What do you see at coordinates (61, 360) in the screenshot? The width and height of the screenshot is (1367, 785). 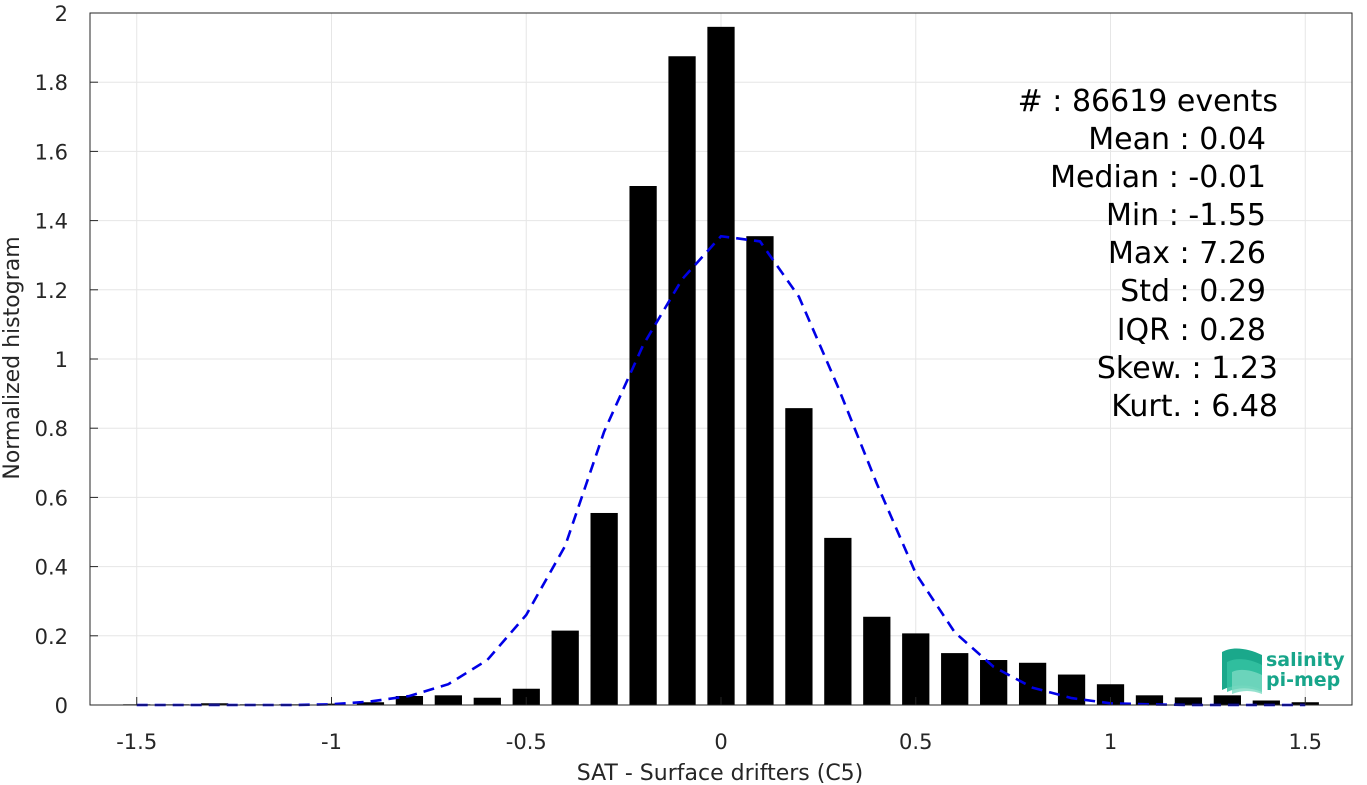 I see `y-tick-label: 1` at bounding box center [61, 360].